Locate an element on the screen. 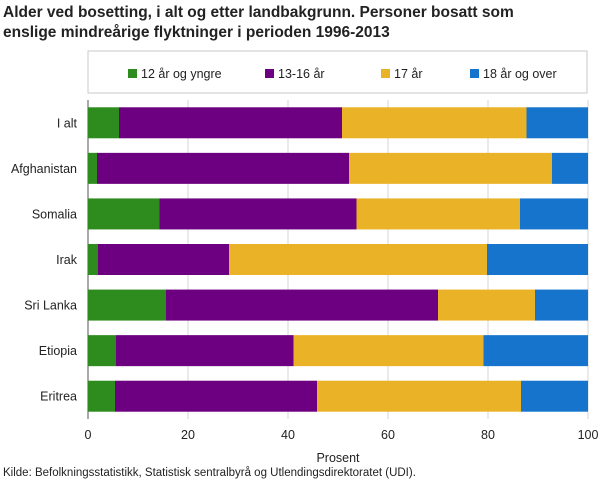 The width and height of the screenshot is (609, 487). x-tick-labels: 0 20 40 60 80 100 is located at coordinates (342, 435).